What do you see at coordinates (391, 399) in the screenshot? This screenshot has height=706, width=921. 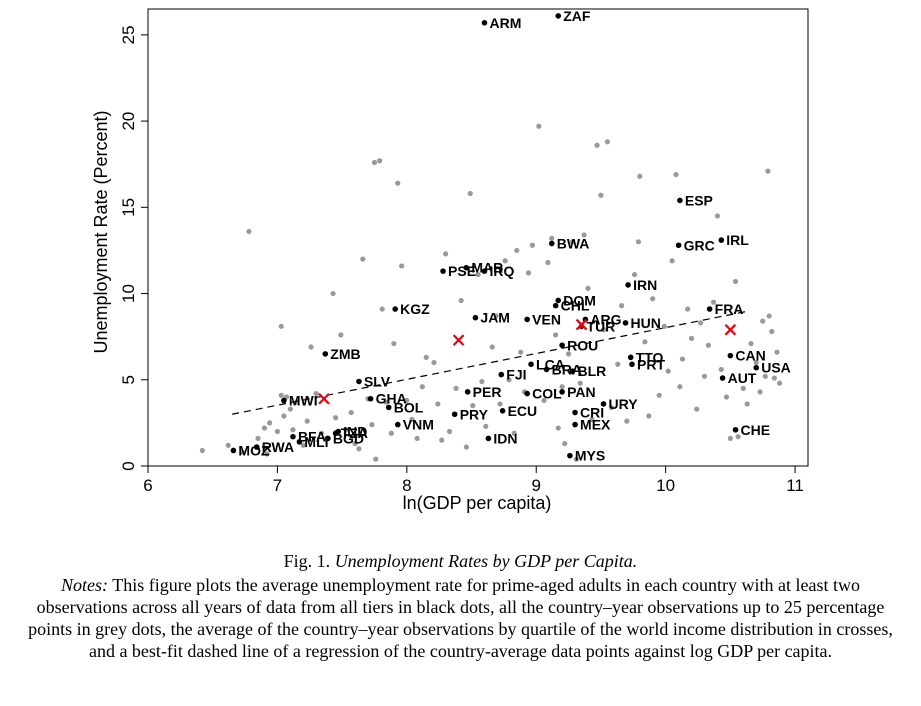 I see `country-label-gha: GHA` at bounding box center [391, 399].